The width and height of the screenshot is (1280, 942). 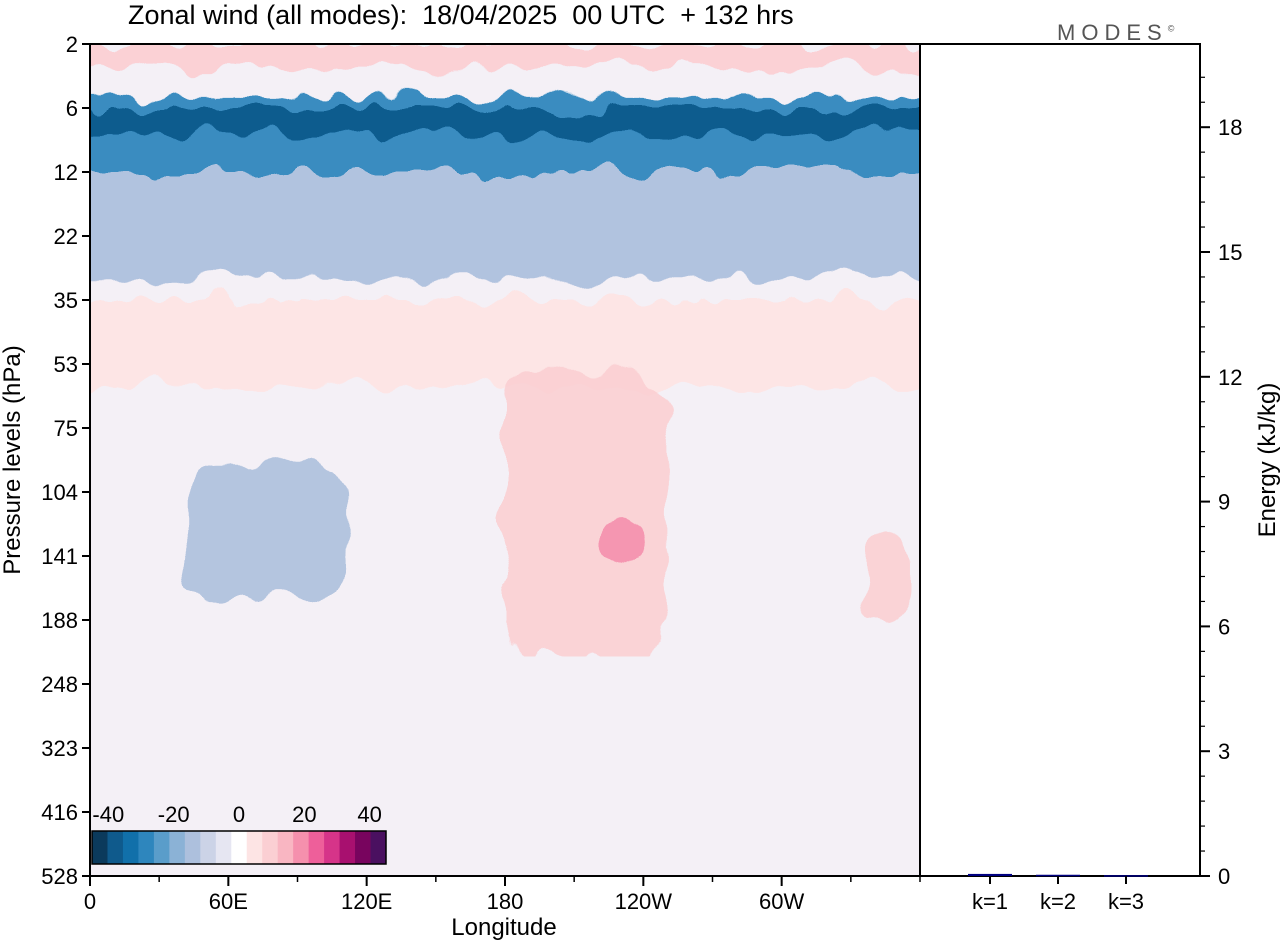 What do you see at coordinates (781, 901) in the screenshot?
I see `longitude-tick-label: 60W` at bounding box center [781, 901].